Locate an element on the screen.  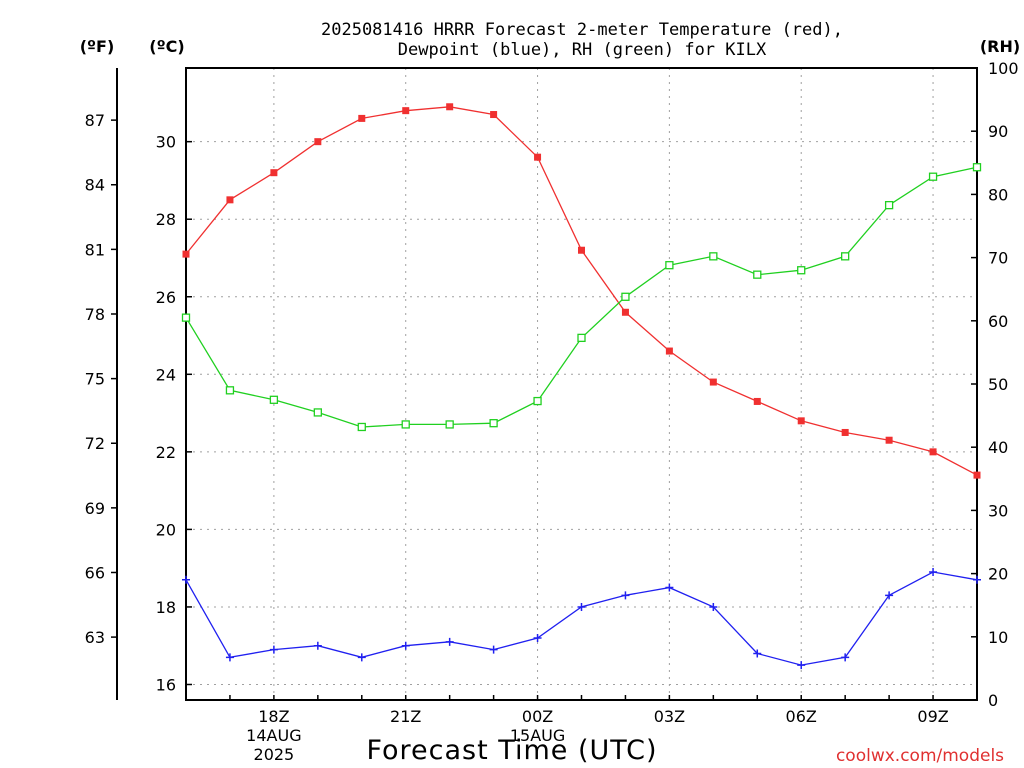
fahrenheit-tick-label: 63 is located at coordinates (95, 637).